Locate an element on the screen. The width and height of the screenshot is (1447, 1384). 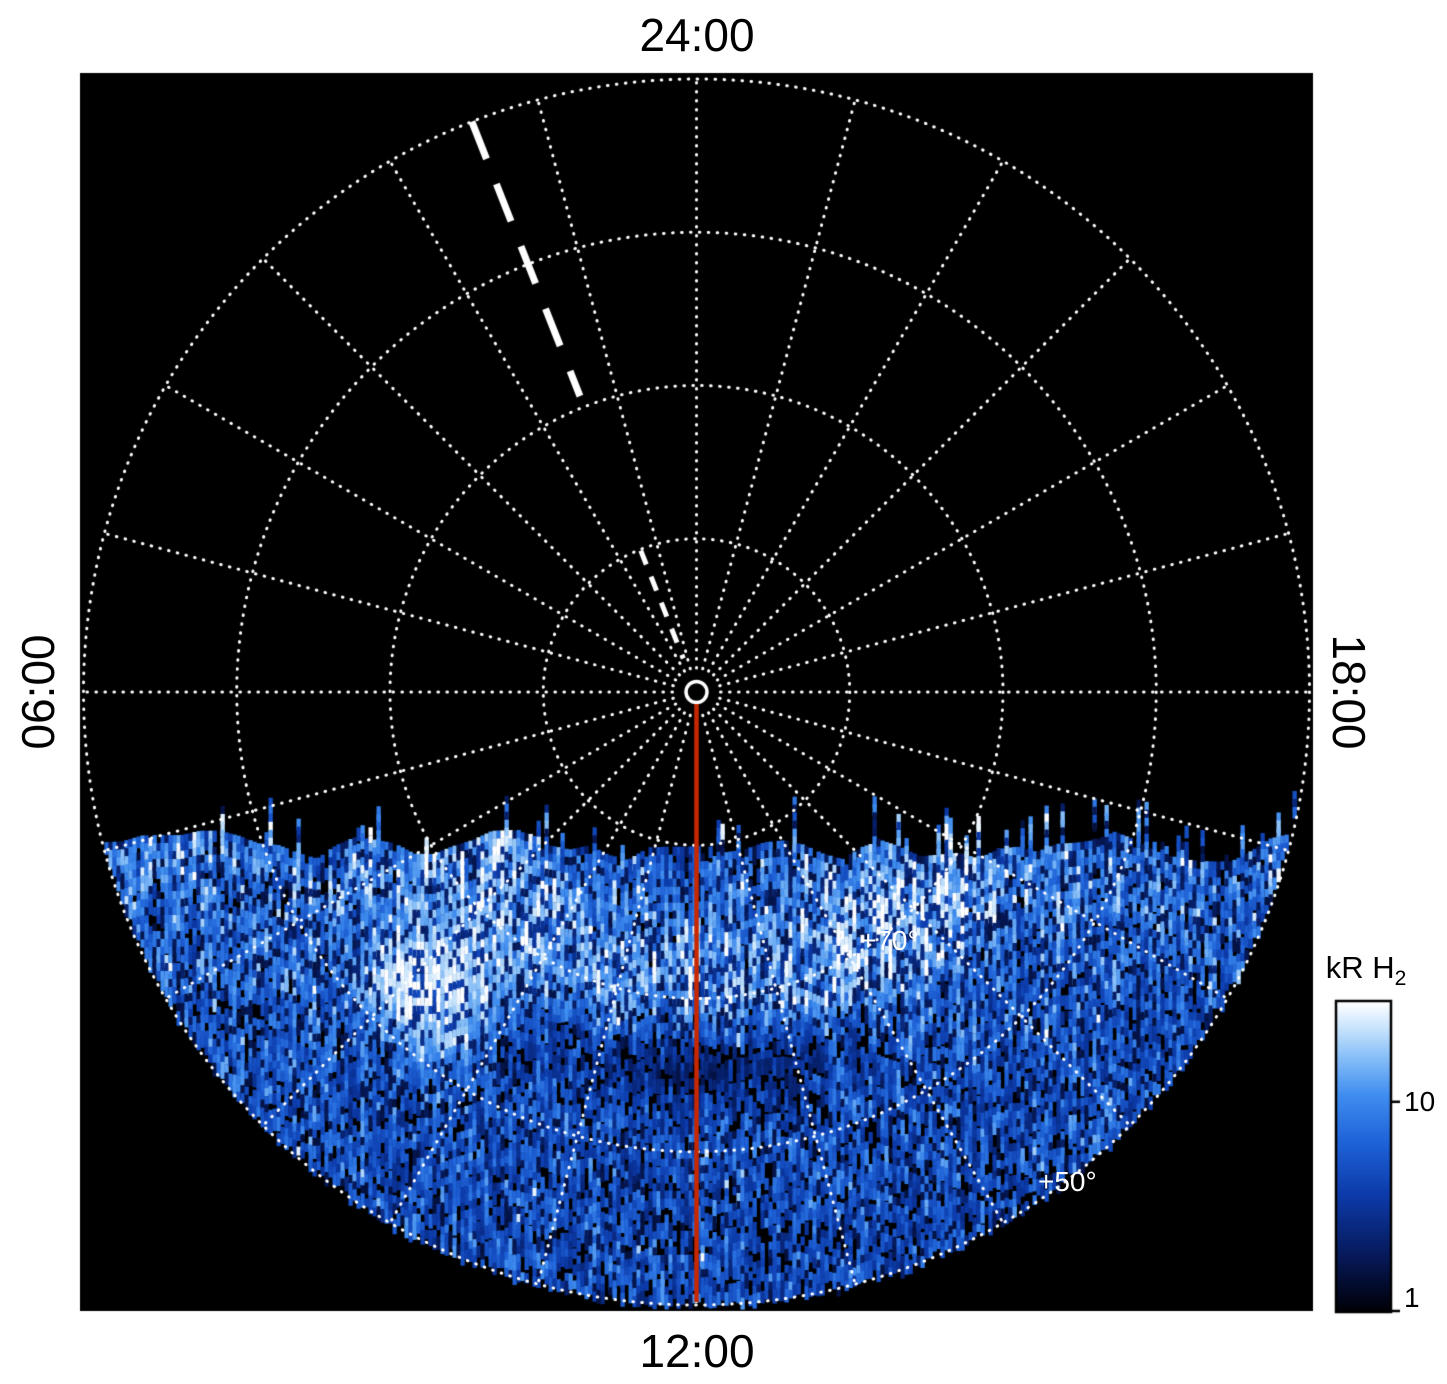
time-label-1200: 12:00 is located at coordinates (697, 1351).